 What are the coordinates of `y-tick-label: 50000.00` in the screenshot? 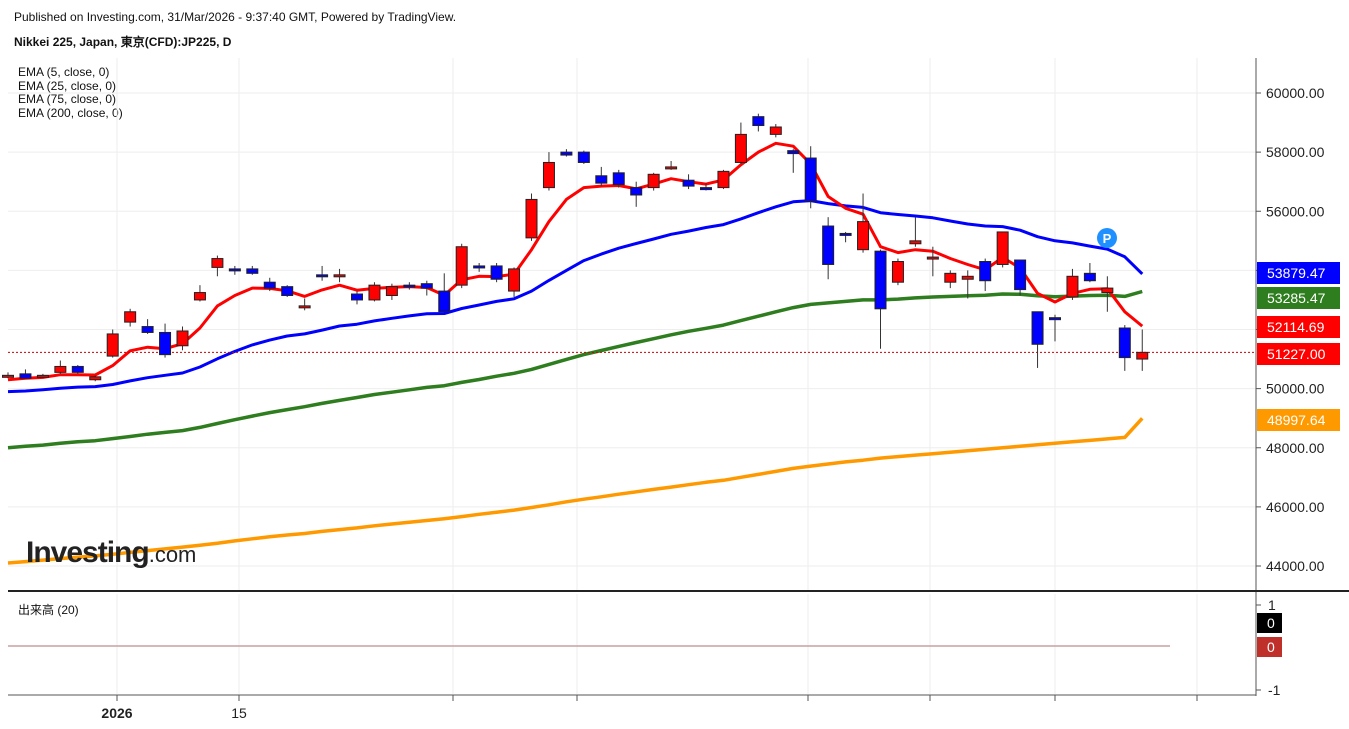 It's located at (1295, 389).